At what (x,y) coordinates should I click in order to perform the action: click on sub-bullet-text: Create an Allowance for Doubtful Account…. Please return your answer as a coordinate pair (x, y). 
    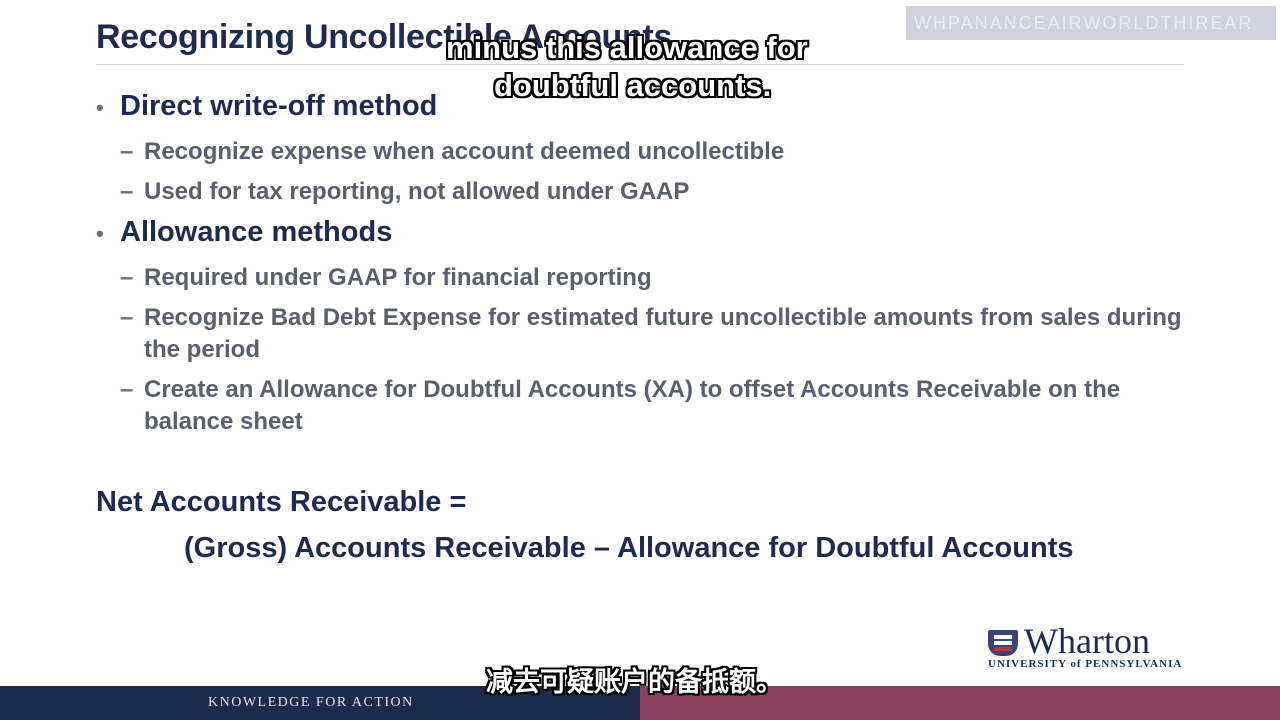
    Looking at the image, I should click on (632, 405).